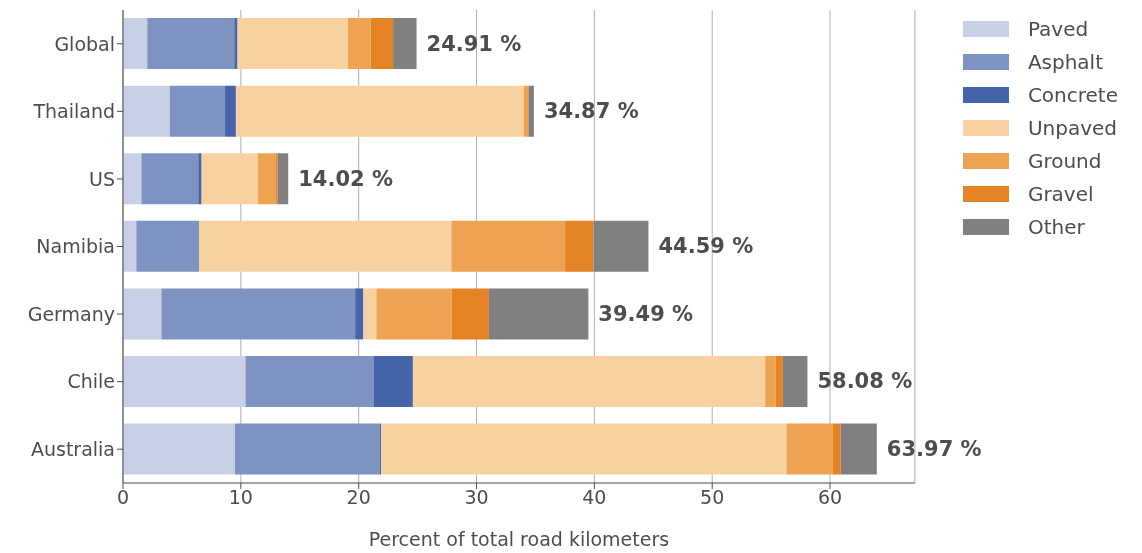 The image size is (1142, 553). I want to click on x-tick-label: 60, so click(830, 497).